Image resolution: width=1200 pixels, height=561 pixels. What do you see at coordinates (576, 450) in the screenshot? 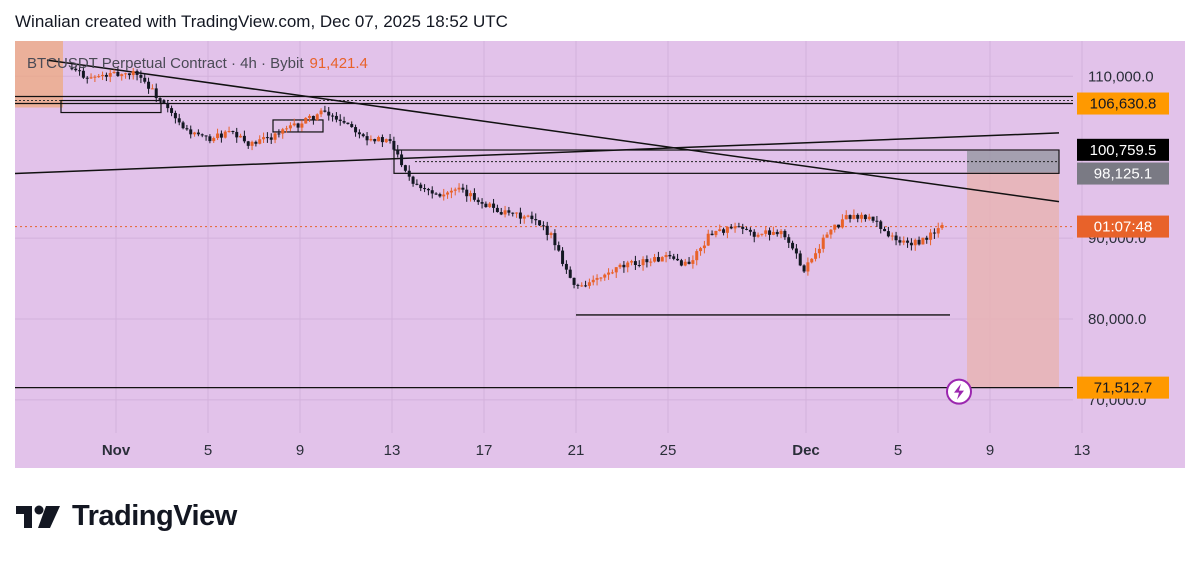
I see `x-tick-label: 21` at bounding box center [576, 450].